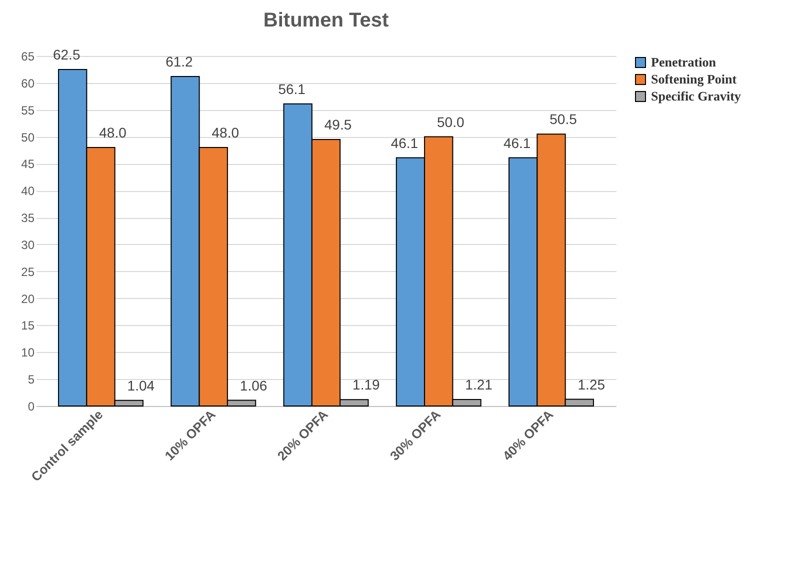 The height and width of the screenshot is (572, 807). I want to click on data-label: 1.21, so click(479, 384).